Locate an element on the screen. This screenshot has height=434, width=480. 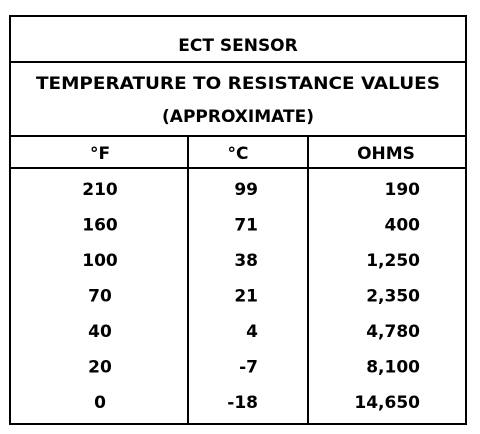
table-title: ECT SENSOR is located at coordinates (237, 46).